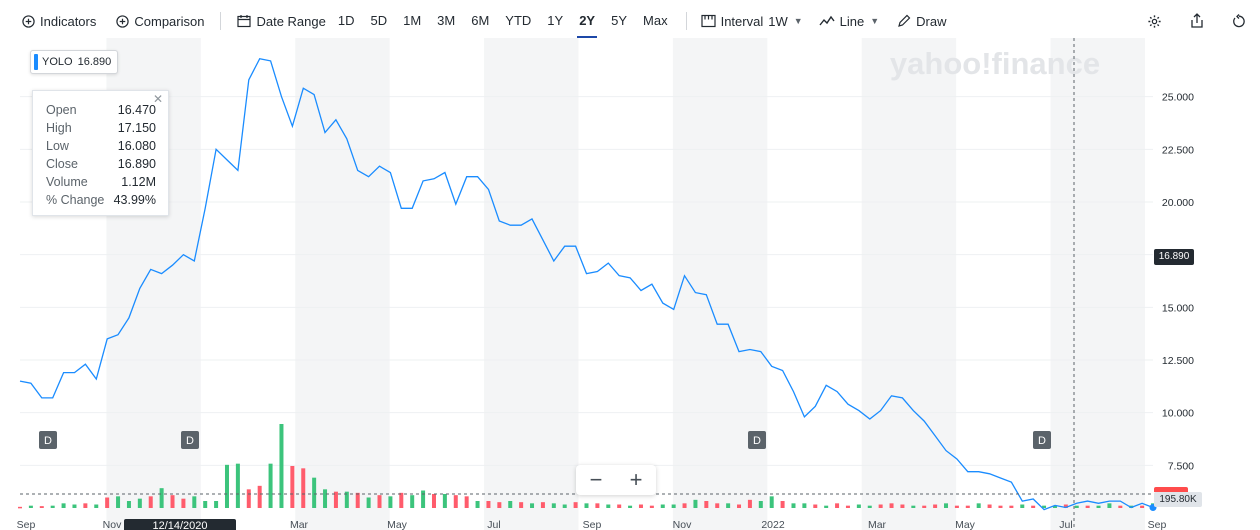  I want to click on x-tick-label: 2022, so click(773, 524).